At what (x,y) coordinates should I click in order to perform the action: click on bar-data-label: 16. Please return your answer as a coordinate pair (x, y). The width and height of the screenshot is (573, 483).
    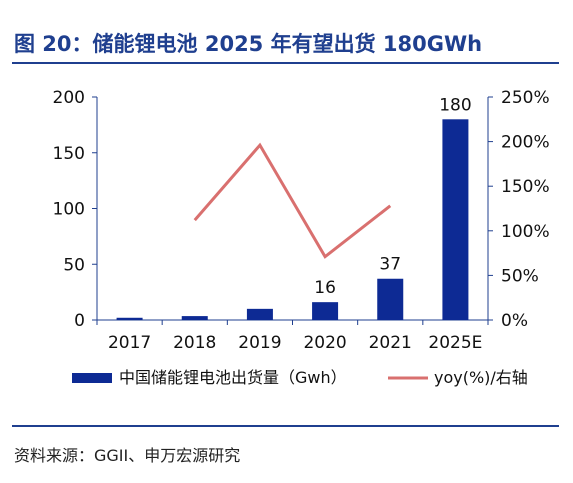
    Looking at the image, I should click on (325, 288).